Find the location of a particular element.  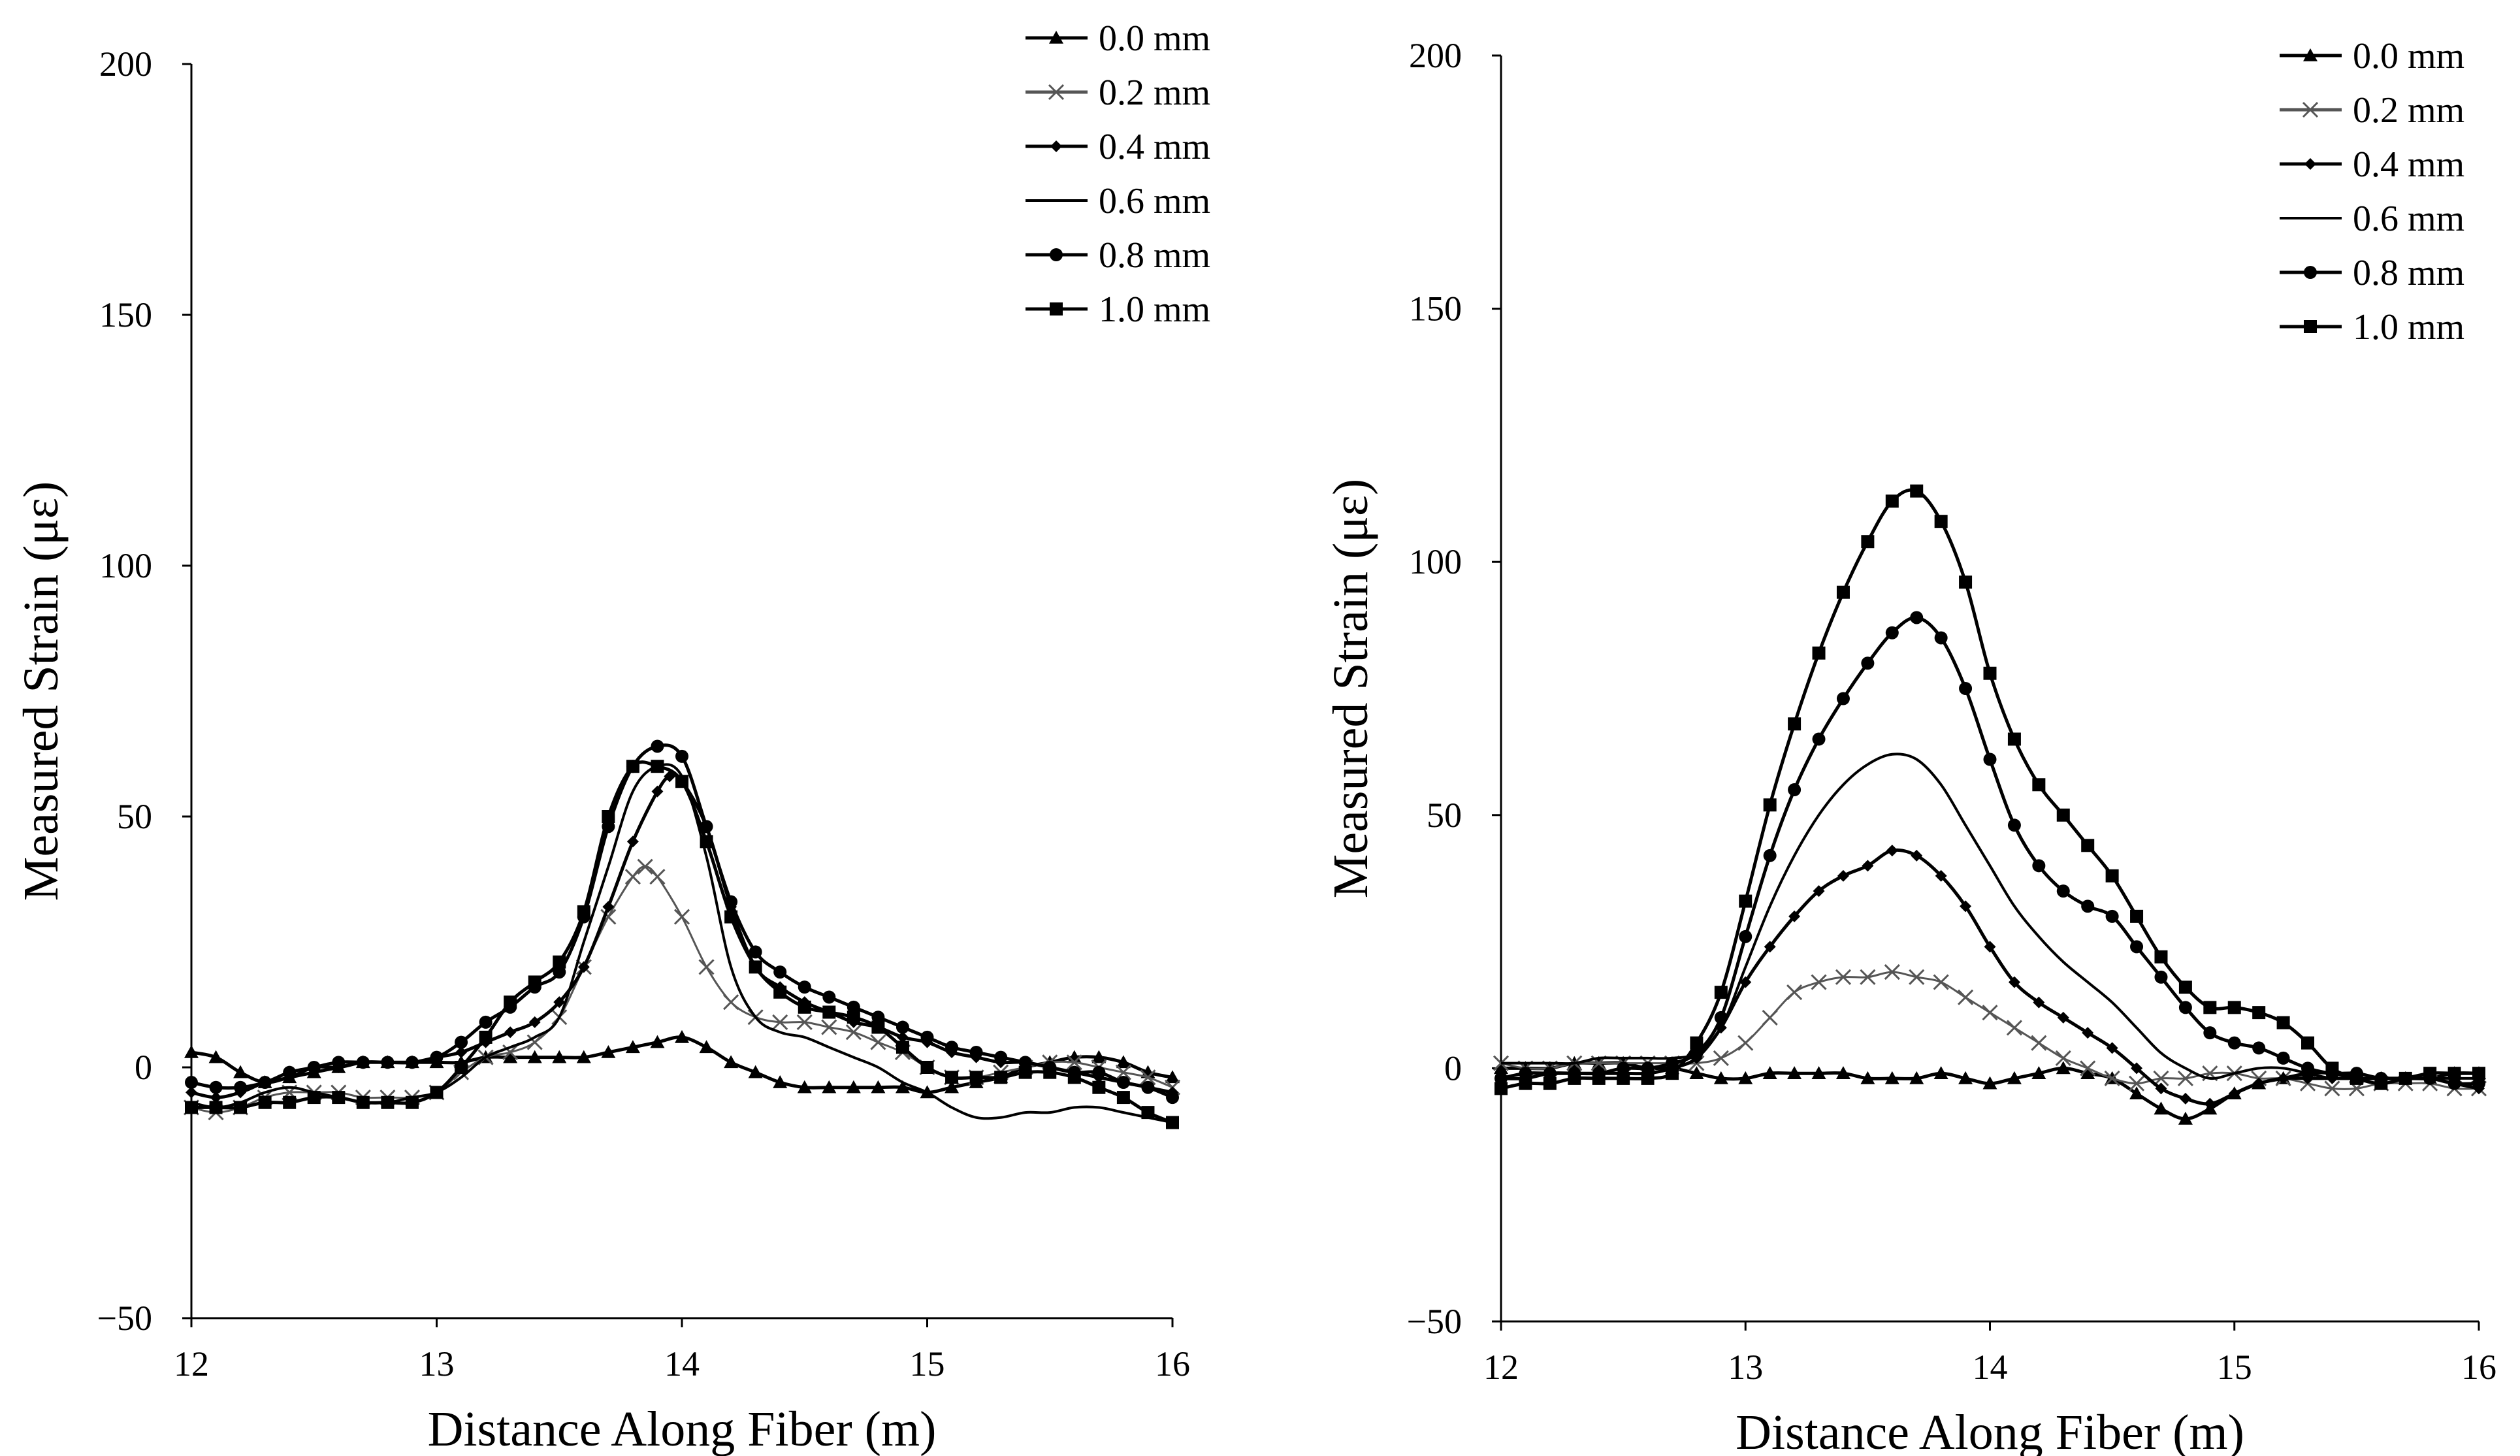

legend-item: 1.0 mm is located at coordinates (2372, 327).